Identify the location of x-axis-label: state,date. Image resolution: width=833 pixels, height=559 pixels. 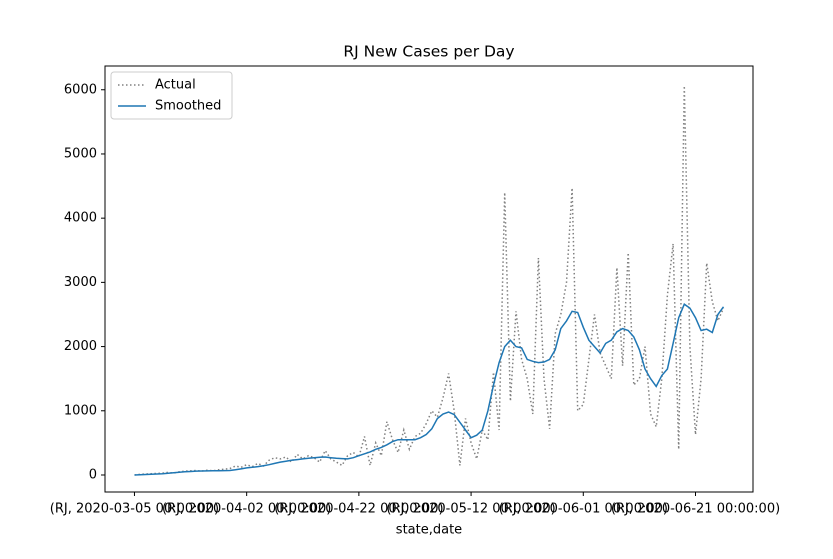
(429, 530).